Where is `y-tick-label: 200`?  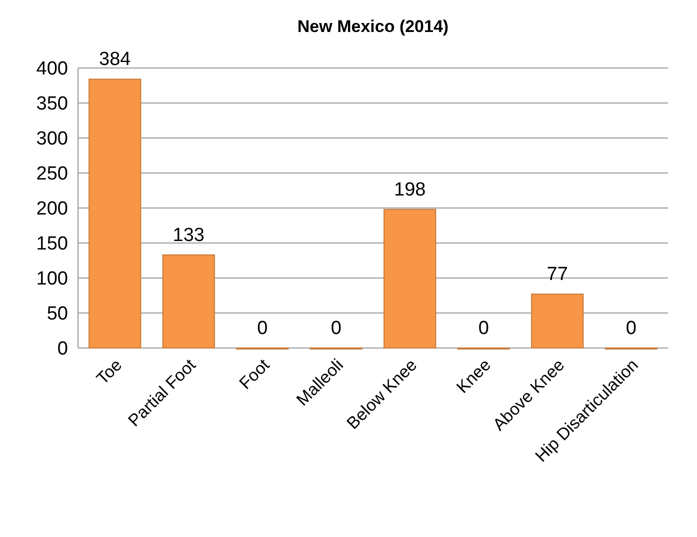 y-tick-label: 200 is located at coordinates (52, 209).